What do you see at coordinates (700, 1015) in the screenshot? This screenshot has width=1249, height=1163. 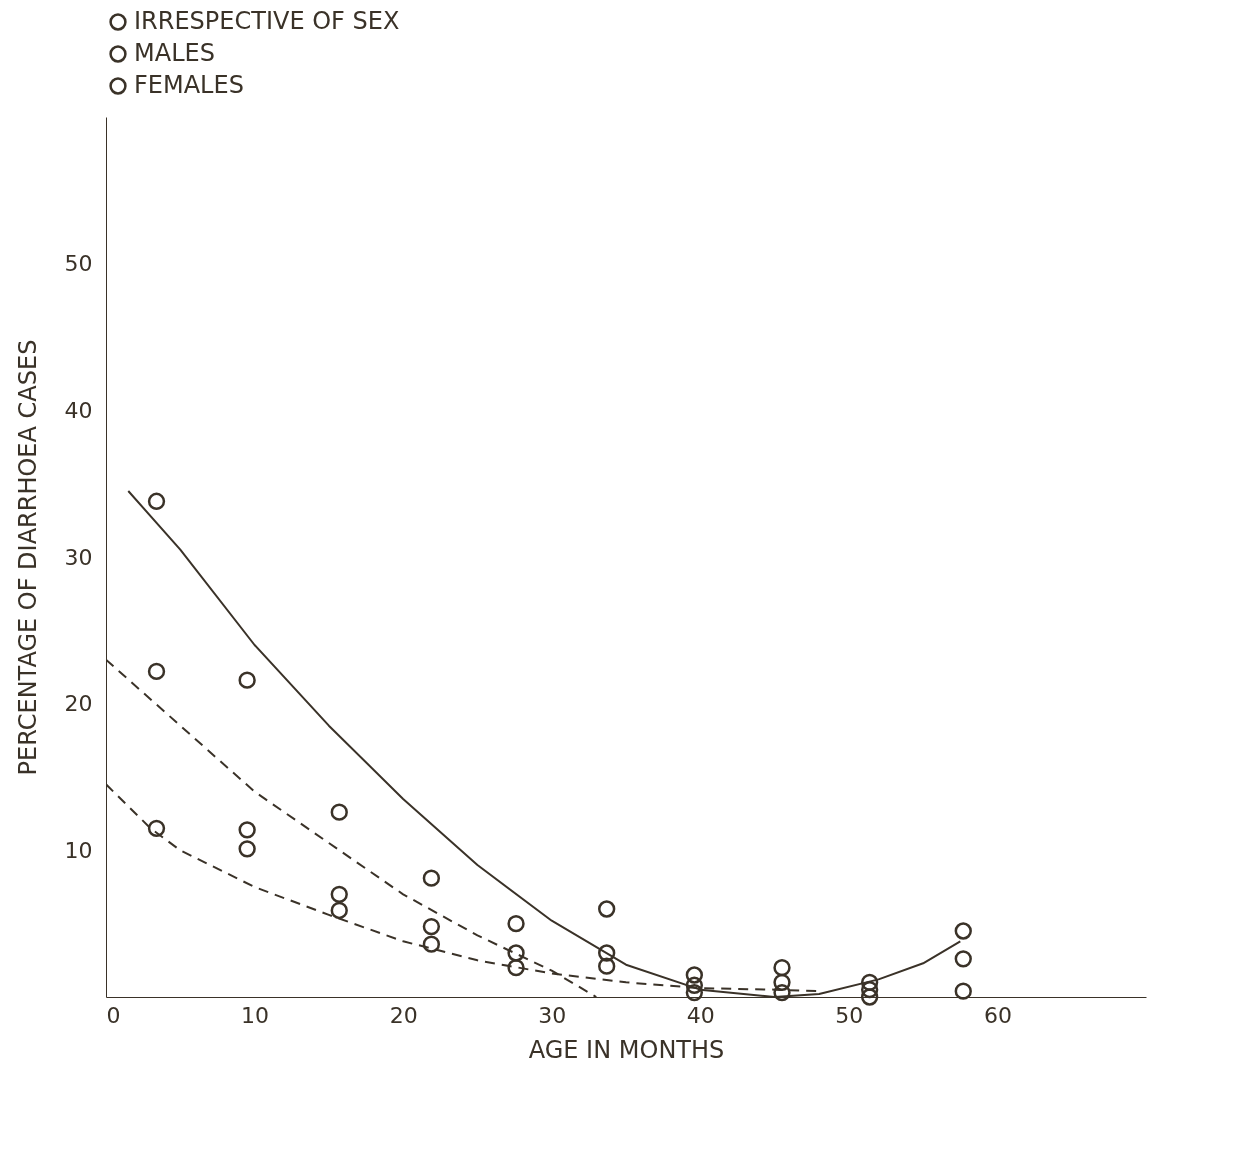 I see `x-tick-label: 40` at bounding box center [700, 1015].